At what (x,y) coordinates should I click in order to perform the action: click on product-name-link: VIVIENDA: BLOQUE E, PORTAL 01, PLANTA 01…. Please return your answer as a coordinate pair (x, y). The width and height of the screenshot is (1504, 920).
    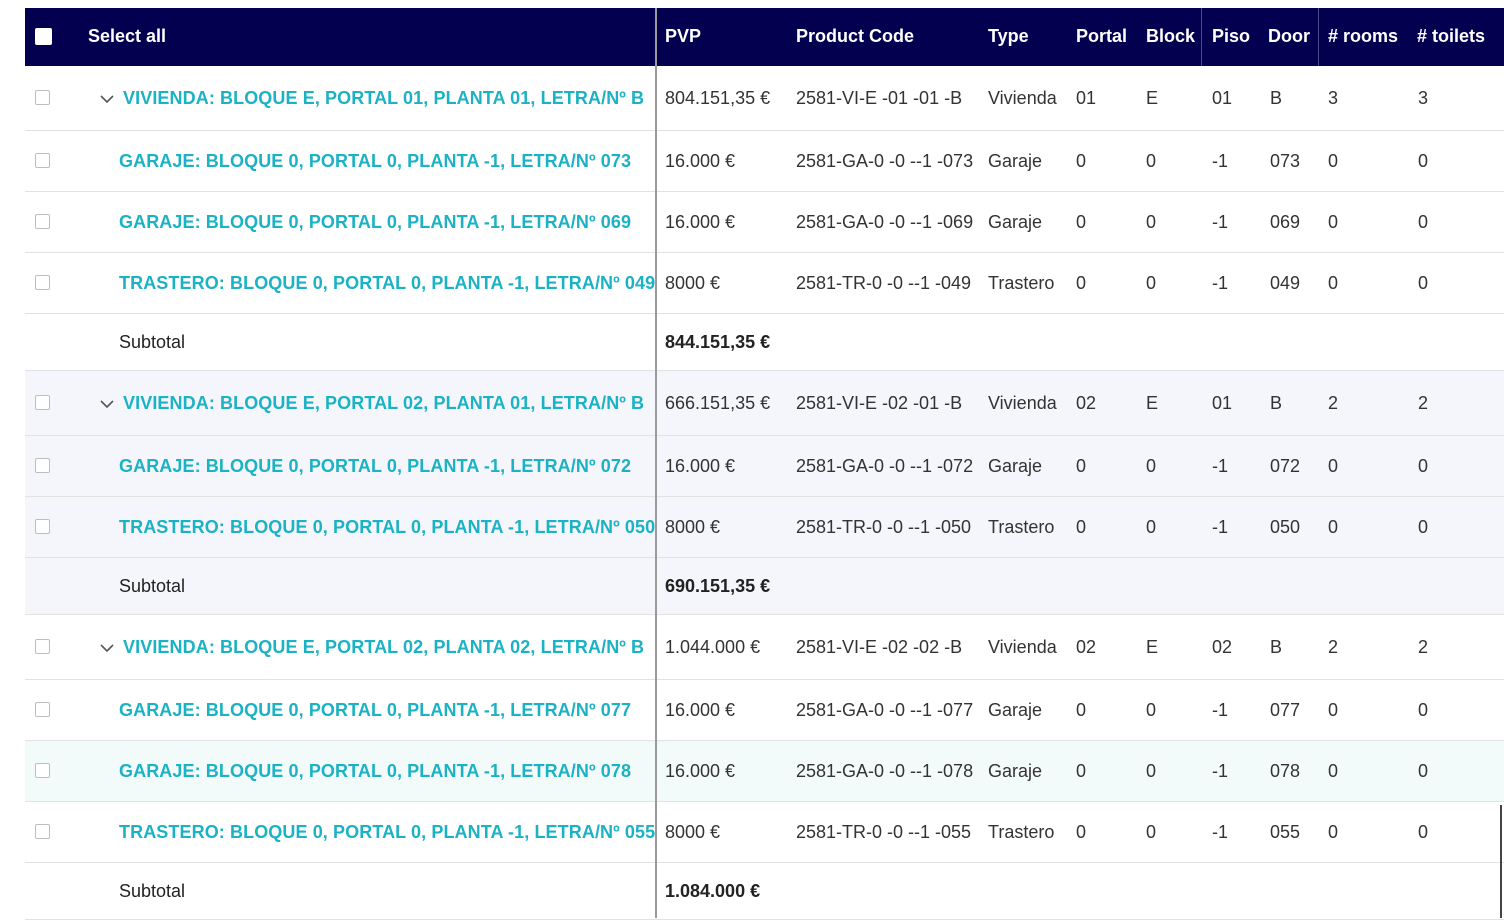
    Looking at the image, I should click on (384, 97).